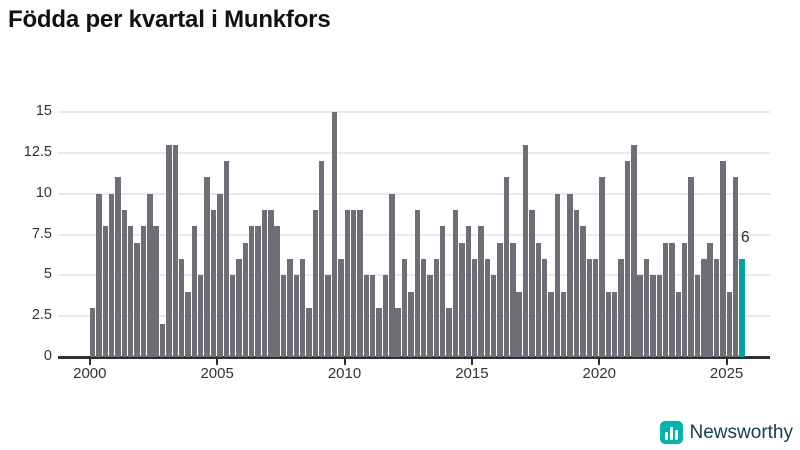 This screenshot has height=450, width=800. Describe the element at coordinates (742, 308) in the screenshot. I see `highlighted-bar` at that location.